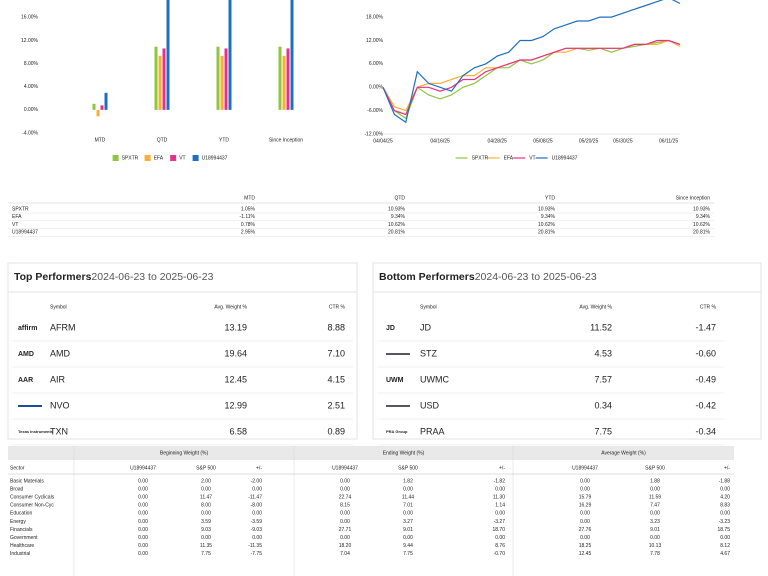 This screenshot has width=768, height=576. I want to click on y-tick-label: 12.00%, so click(30, 41).